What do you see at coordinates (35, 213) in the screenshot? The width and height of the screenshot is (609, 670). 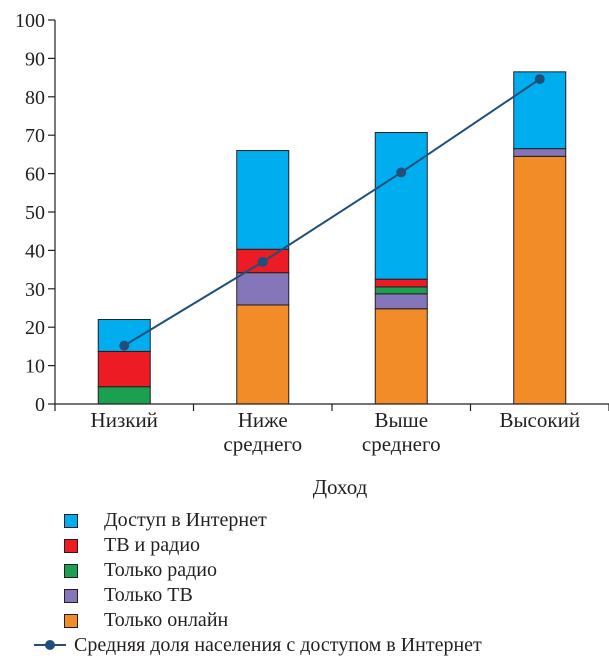 I see `y-tick-label: 50` at bounding box center [35, 213].